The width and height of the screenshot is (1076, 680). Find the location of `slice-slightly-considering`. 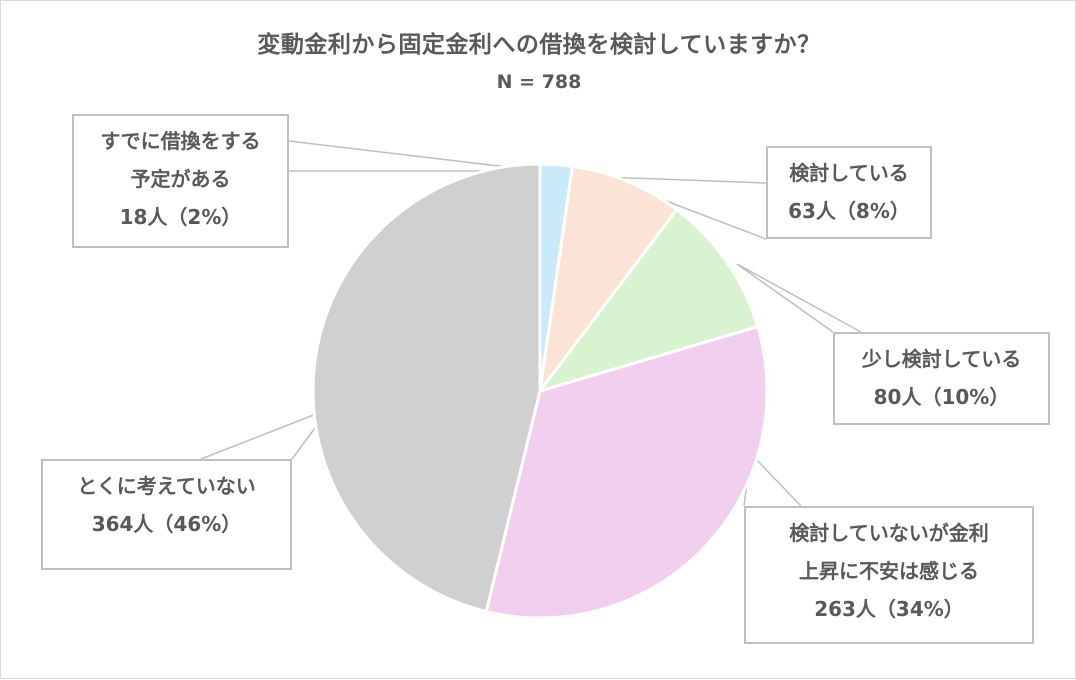

slice-slightly-considering is located at coordinates (648, 300).